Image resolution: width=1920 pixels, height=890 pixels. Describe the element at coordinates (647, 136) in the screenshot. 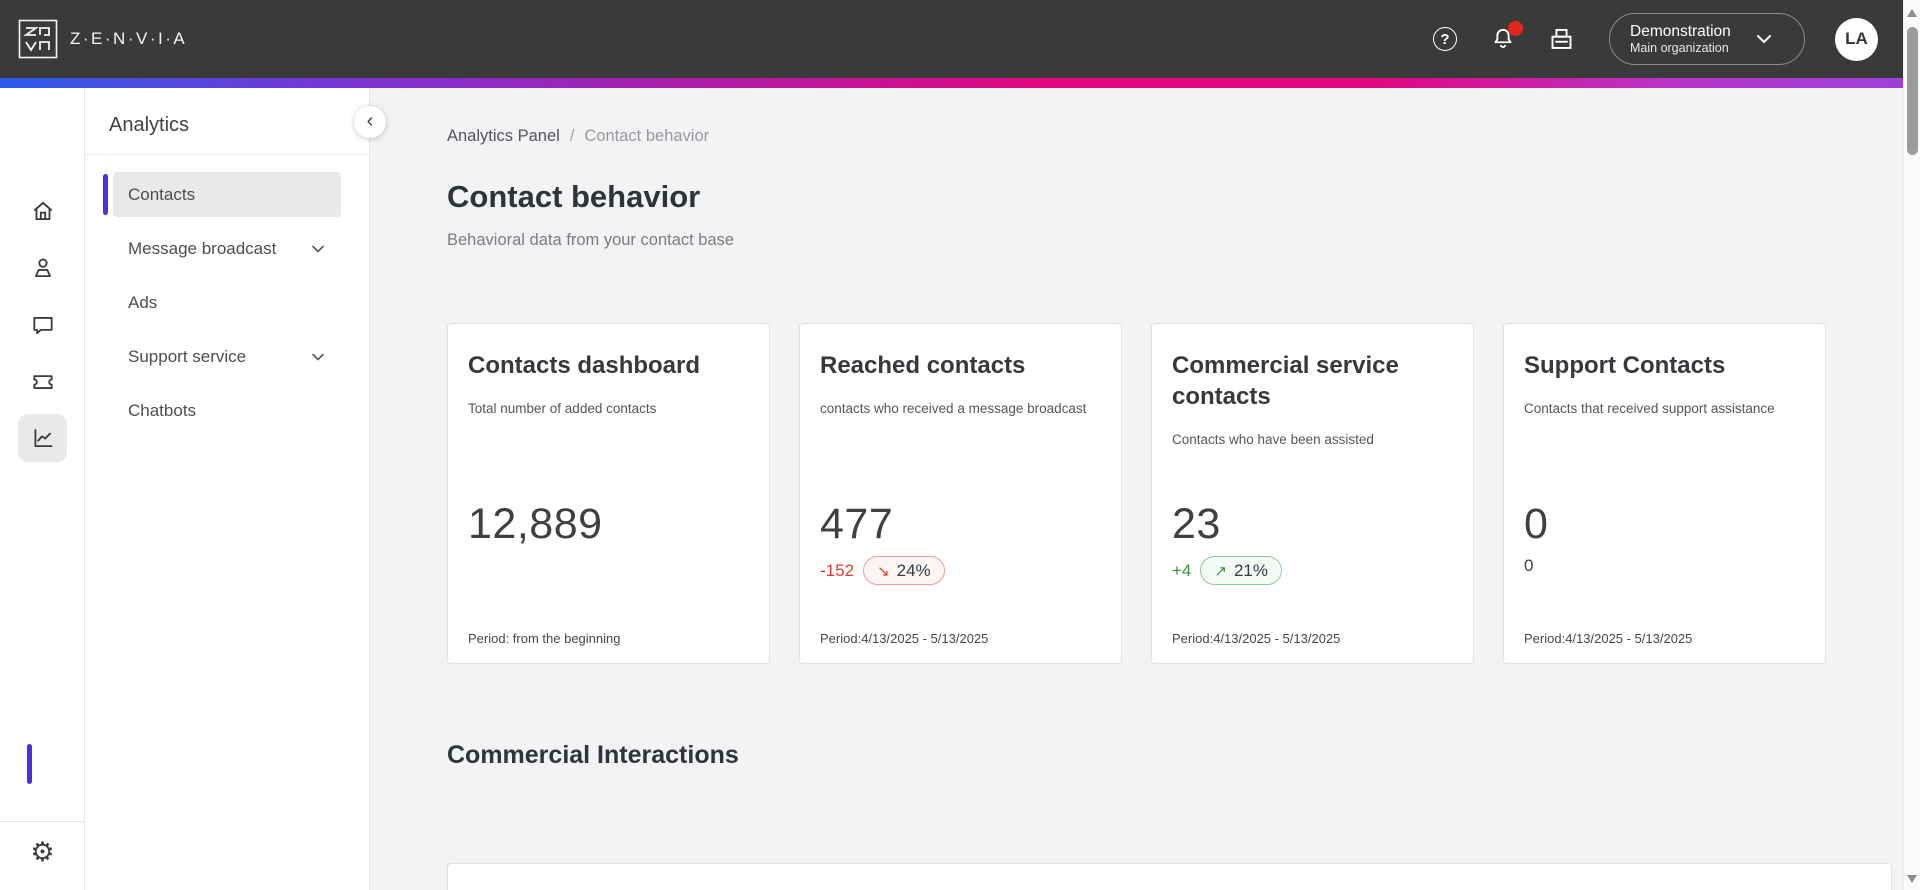

I see `breadcrumb-current: Contact behavior` at that location.